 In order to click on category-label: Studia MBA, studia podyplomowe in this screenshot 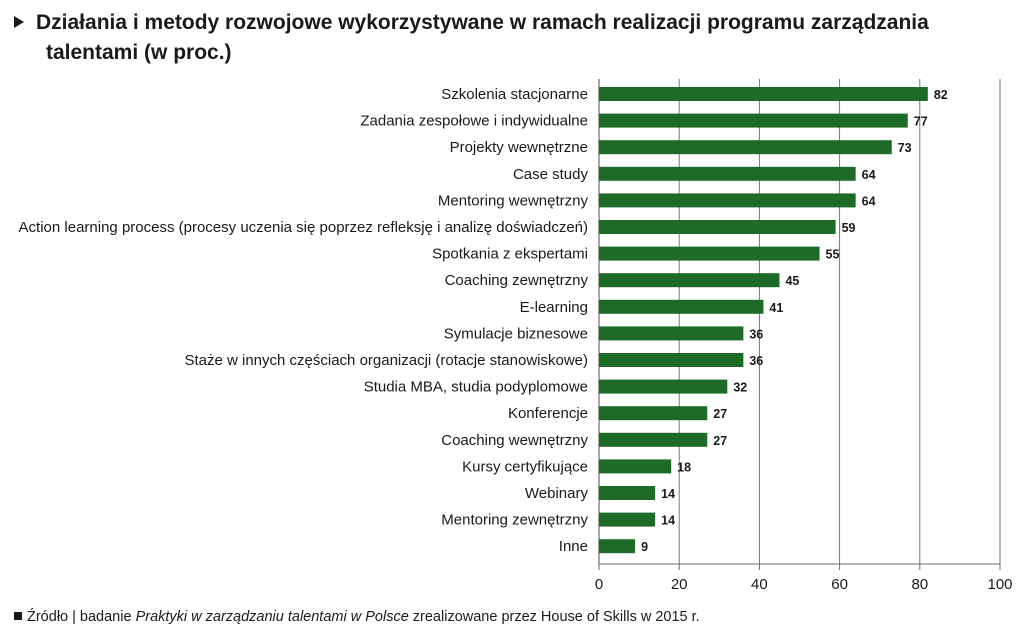, I will do `click(476, 387)`.